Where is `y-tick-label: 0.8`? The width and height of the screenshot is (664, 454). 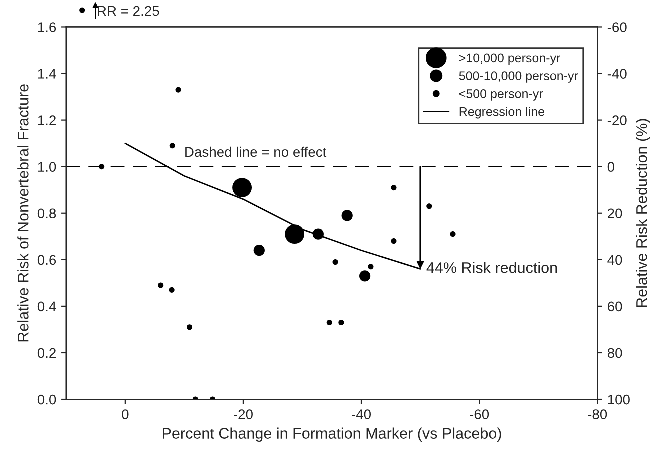
y-tick-label: 0.8 is located at coordinates (47, 213).